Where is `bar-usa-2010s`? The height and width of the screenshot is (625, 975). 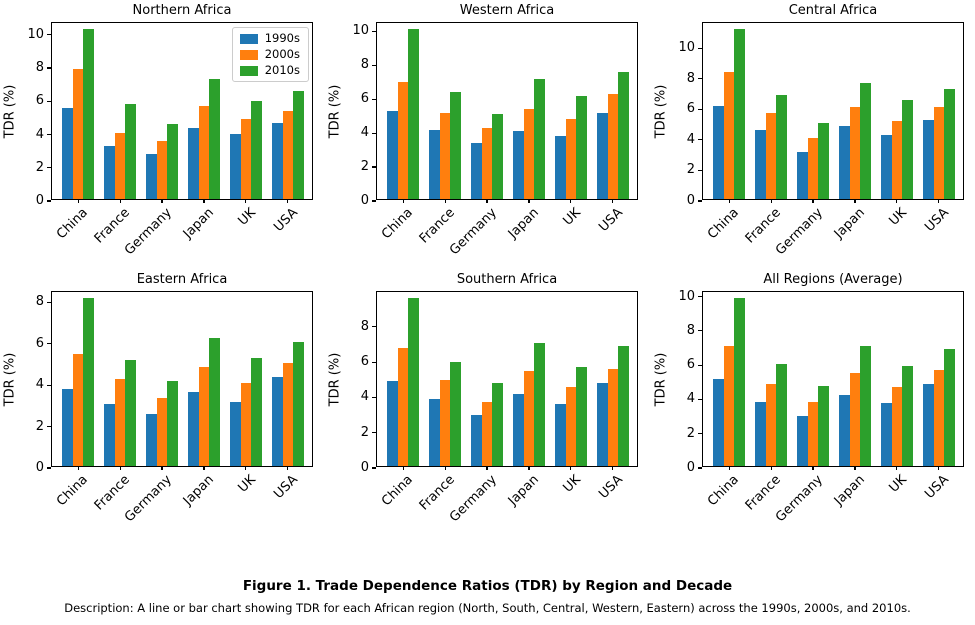
bar-usa-2010s is located at coordinates (298, 403).